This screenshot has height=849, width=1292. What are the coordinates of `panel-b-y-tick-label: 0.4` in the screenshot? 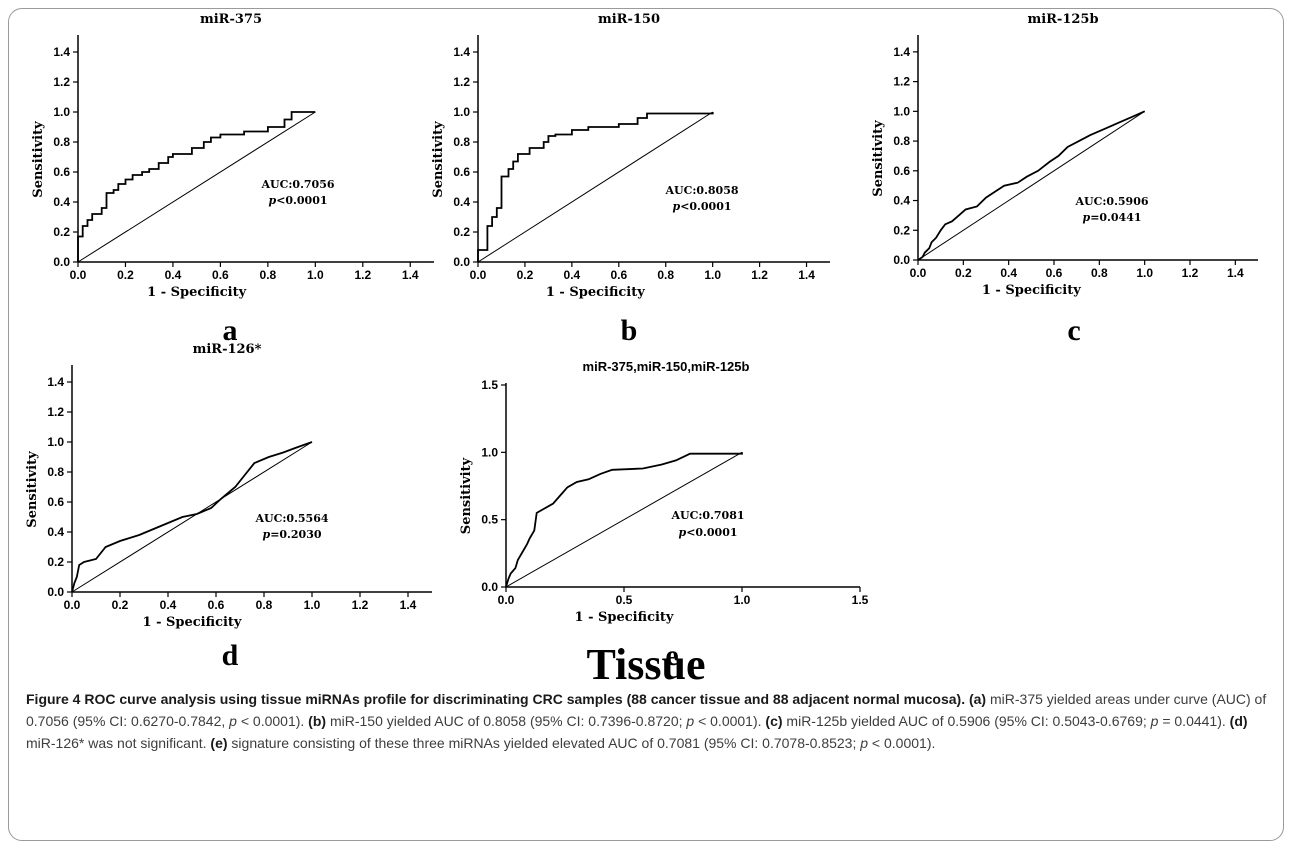 It's located at (461, 202).